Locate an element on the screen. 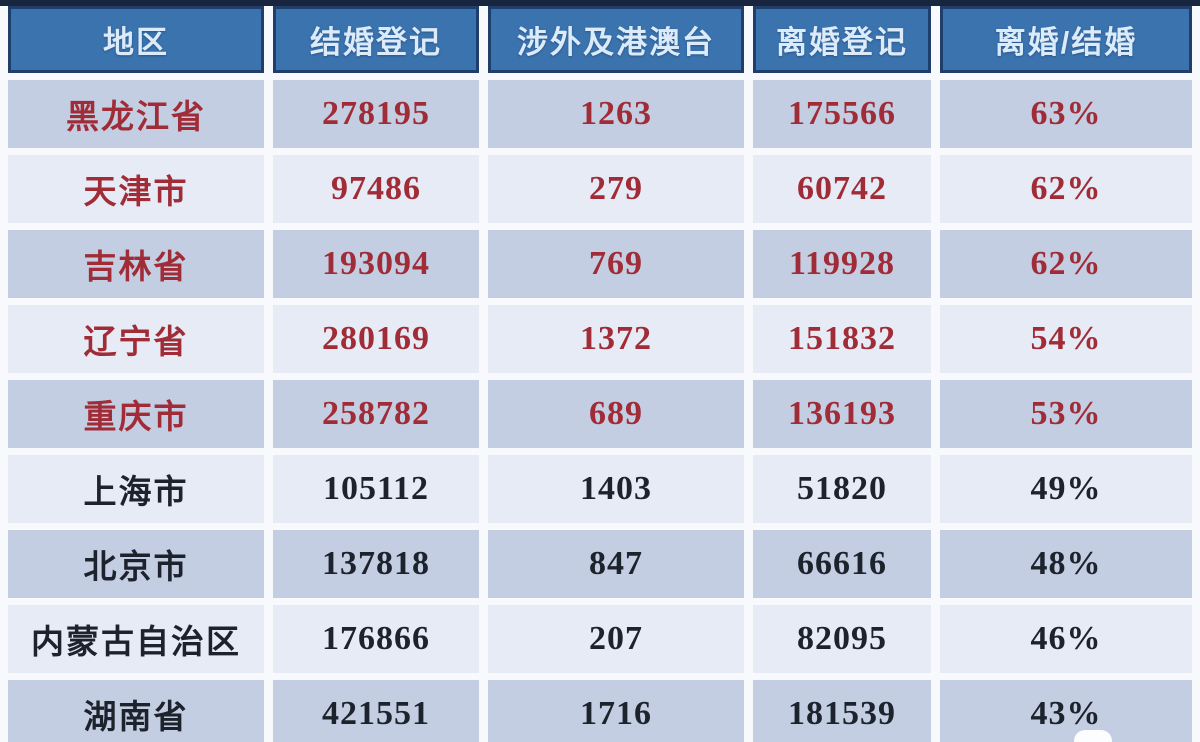 This screenshot has width=1200, height=742. marriage-count-cell: 278195 is located at coordinates (376, 114).